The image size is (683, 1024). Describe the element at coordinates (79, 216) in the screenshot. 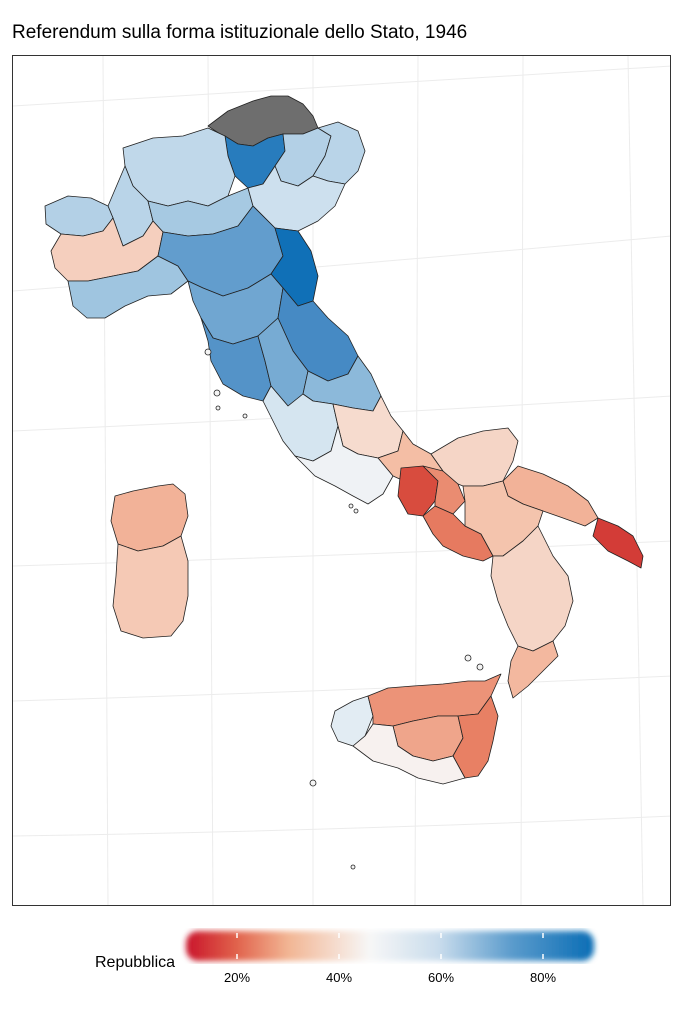

I see `region-valle-aosta` at that location.